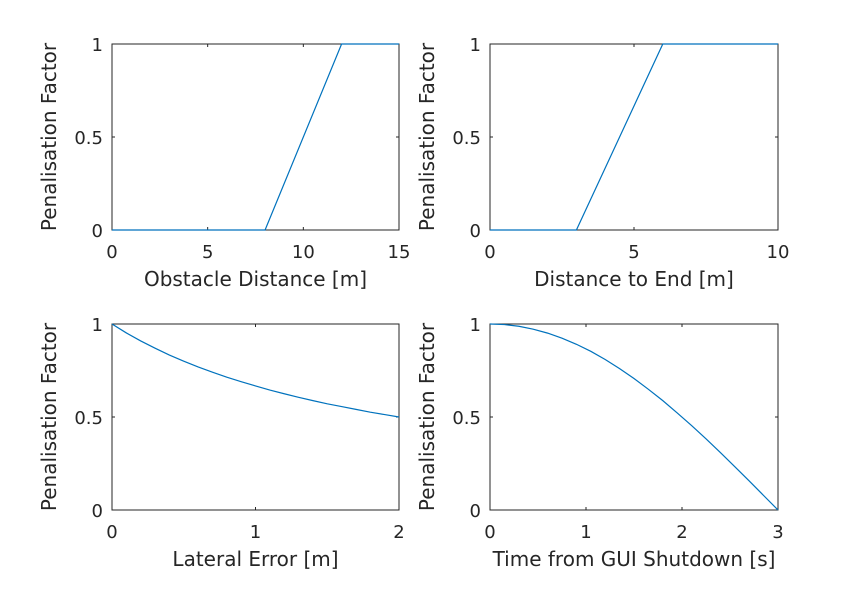  Describe the element at coordinates (777, 532) in the screenshot. I see `x-tick-label: 3` at that location.